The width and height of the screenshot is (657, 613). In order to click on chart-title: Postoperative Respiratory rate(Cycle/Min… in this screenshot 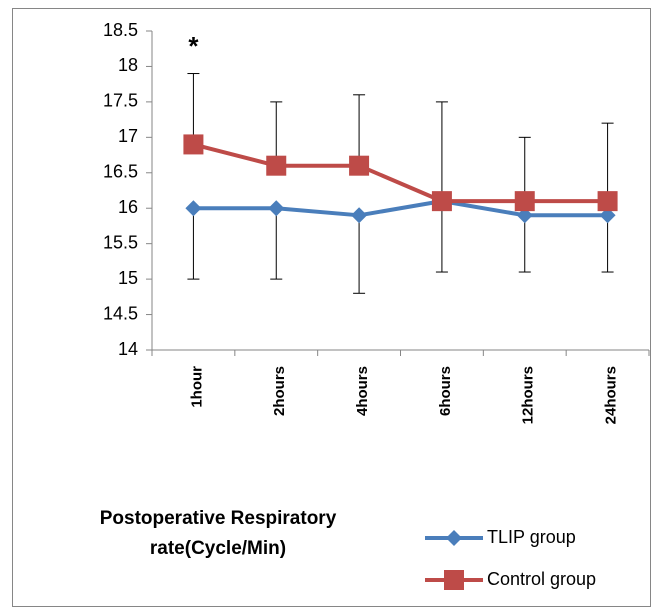, I will do `click(218, 533)`.